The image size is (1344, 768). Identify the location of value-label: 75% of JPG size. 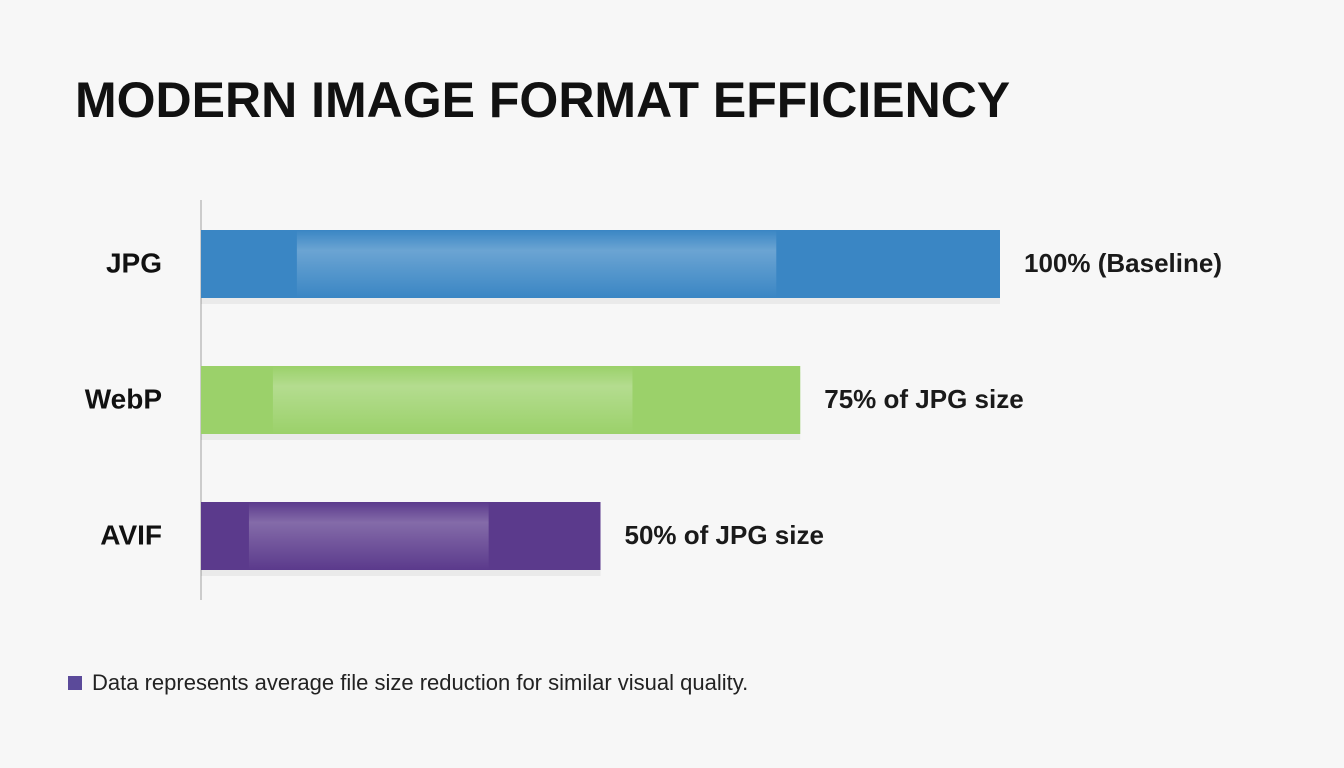
(923, 399).